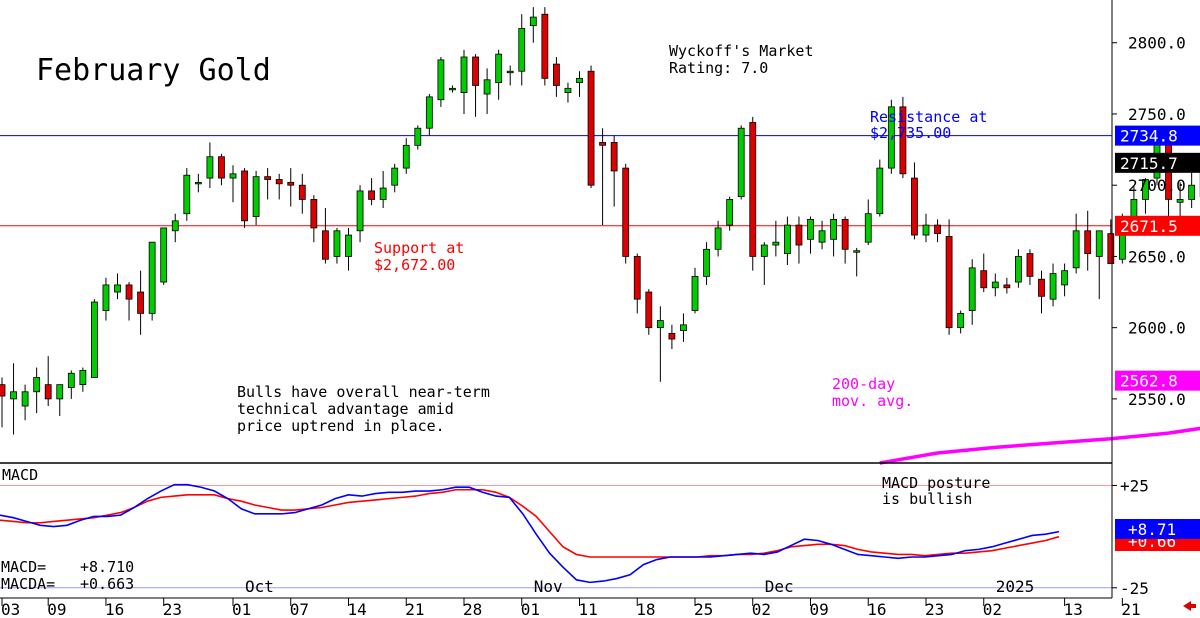  What do you see at coordinates (936, 483) in the screenshot?
I see `macd-posture-line-1: MACD posture` at bounding box center [936, 483].